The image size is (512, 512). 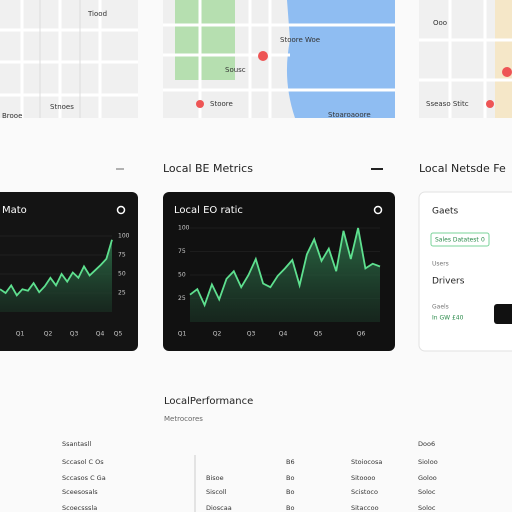 I want to click on table-cell: B6, so click(x=290, y=462).